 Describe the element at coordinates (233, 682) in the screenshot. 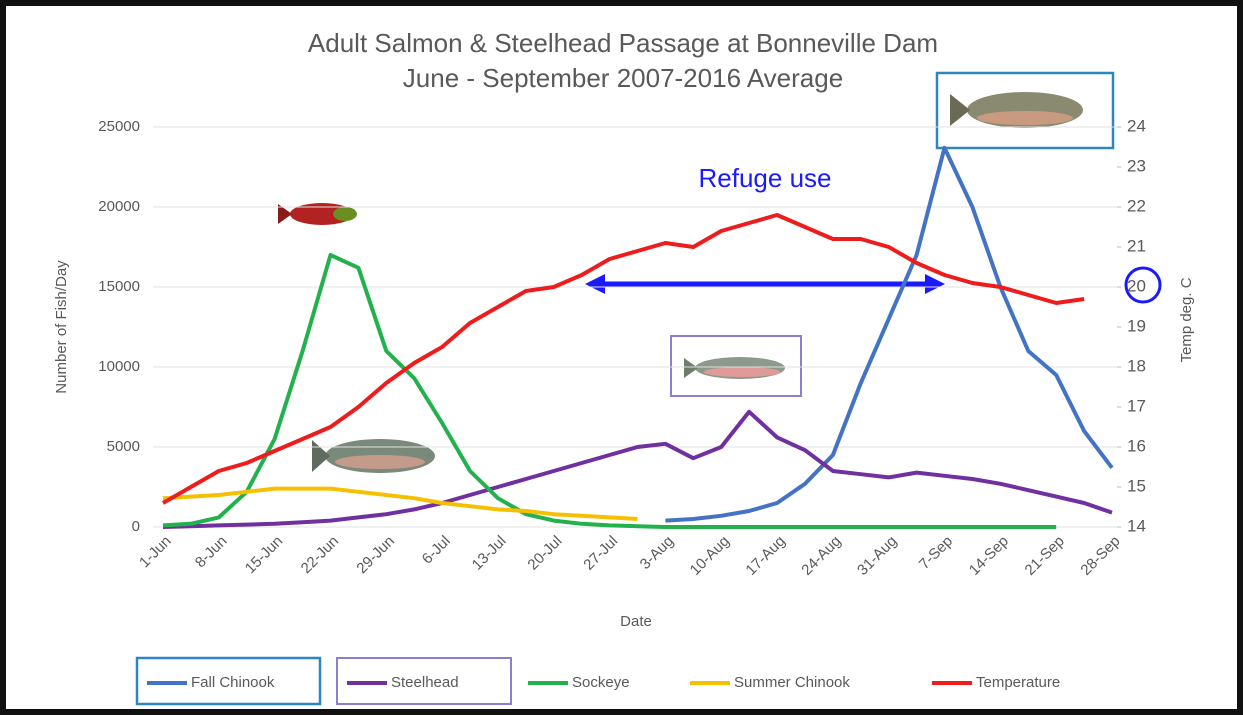

I see `legend-label: Fall Chinook` at that location.